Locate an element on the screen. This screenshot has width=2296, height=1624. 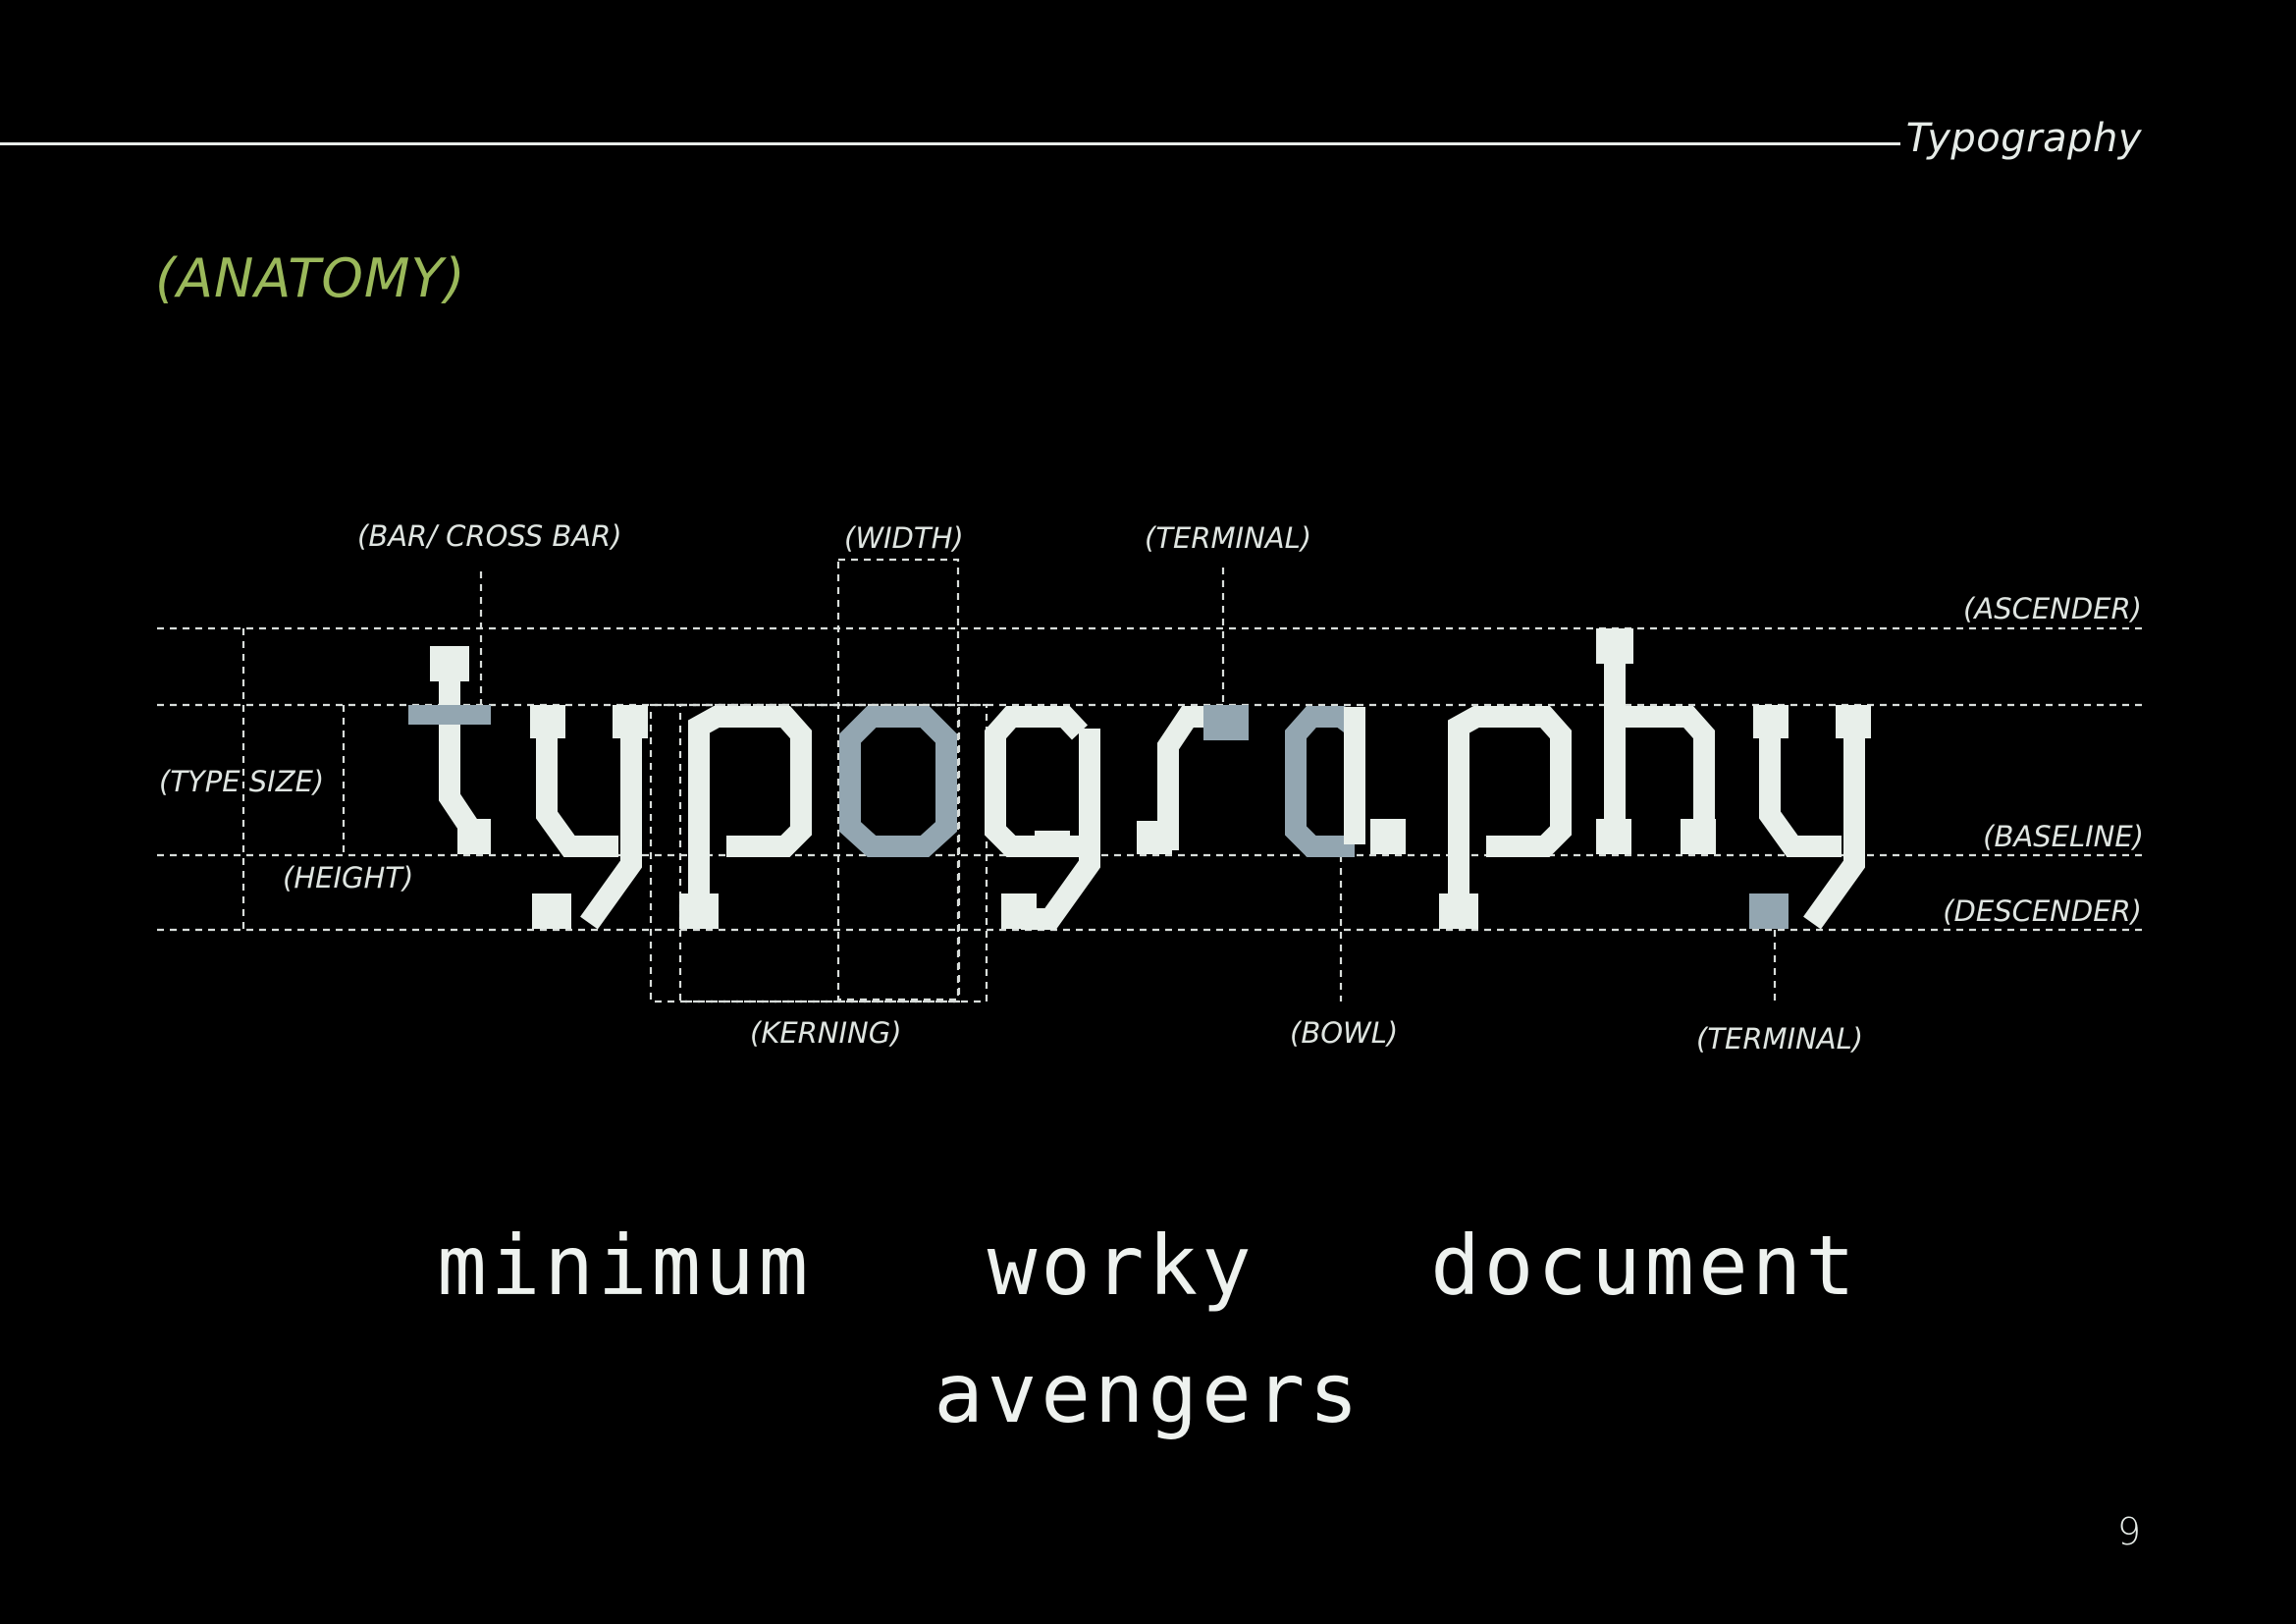
page-number: 9 is located at coordinates (2128, 1531).